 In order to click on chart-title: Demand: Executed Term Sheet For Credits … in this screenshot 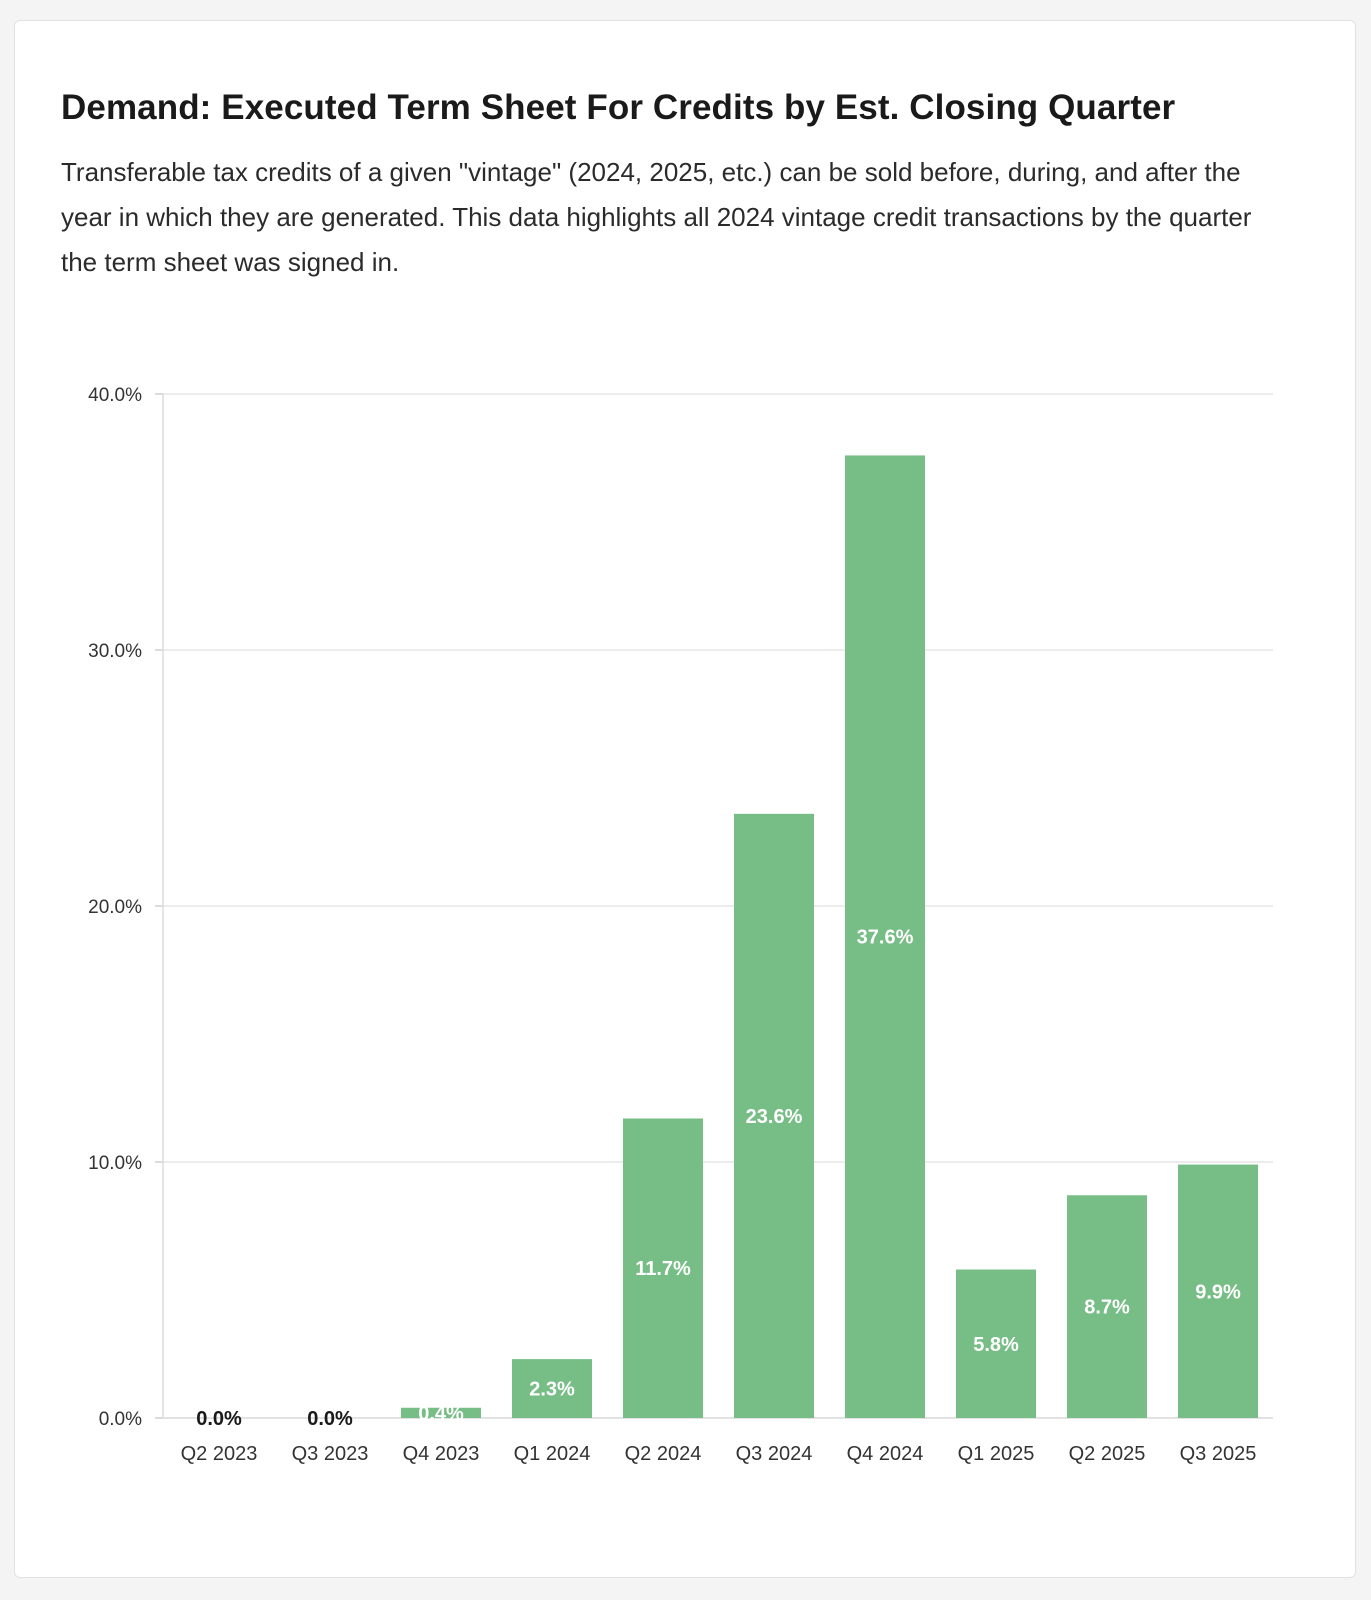, I will do `click(618, 107)`.